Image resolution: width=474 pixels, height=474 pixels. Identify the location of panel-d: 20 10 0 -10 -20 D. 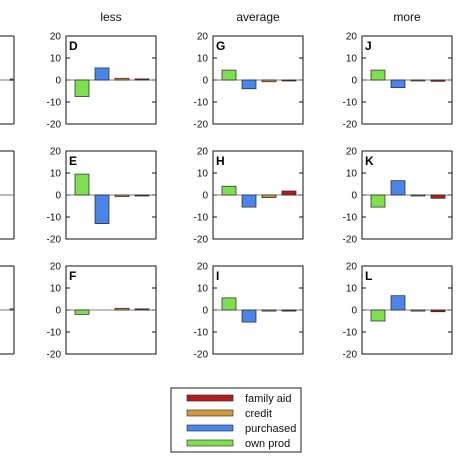
(102, 81).